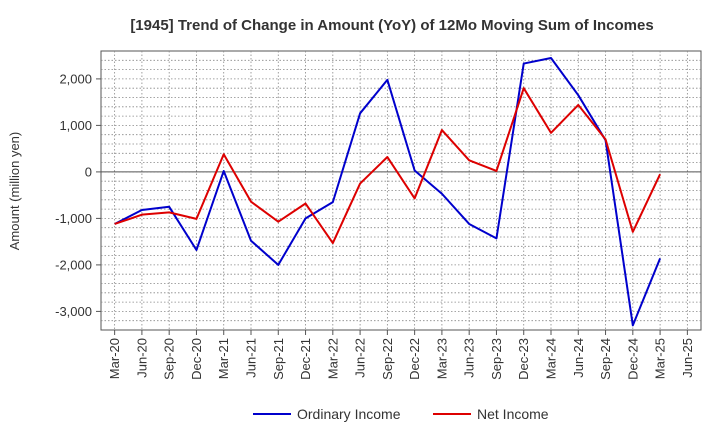 The height and width of the screenshot is (440, 720). I want to click on x-tick-label: Jun-25, so click(687, 358).